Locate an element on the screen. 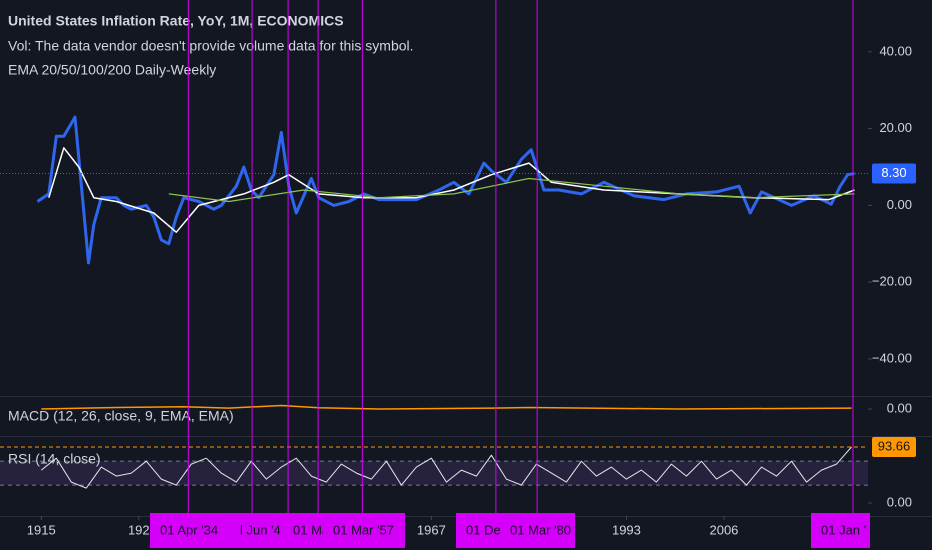 The image size is (932, 550). last-value-label: 8.30 is located at coordinates (893, 172).